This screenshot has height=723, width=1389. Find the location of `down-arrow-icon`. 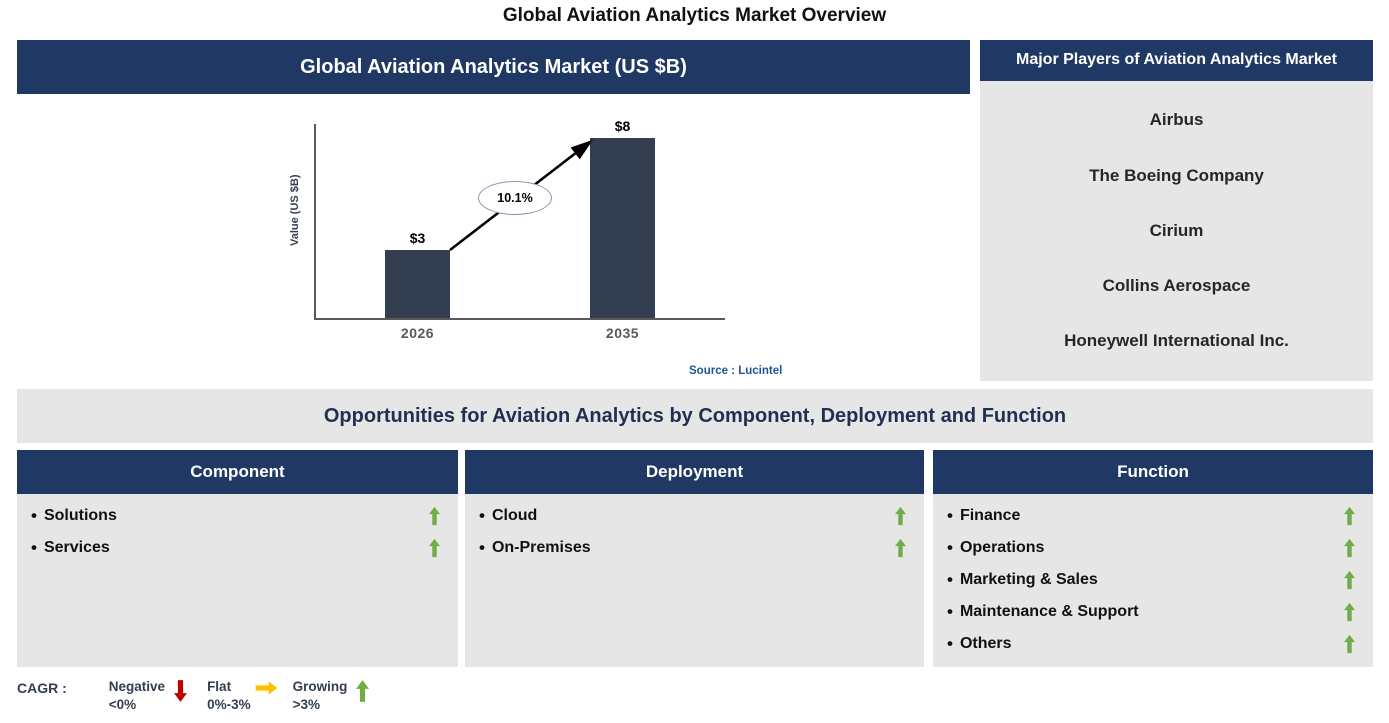

down-arrow-icon is located at coordinates (181, 691).